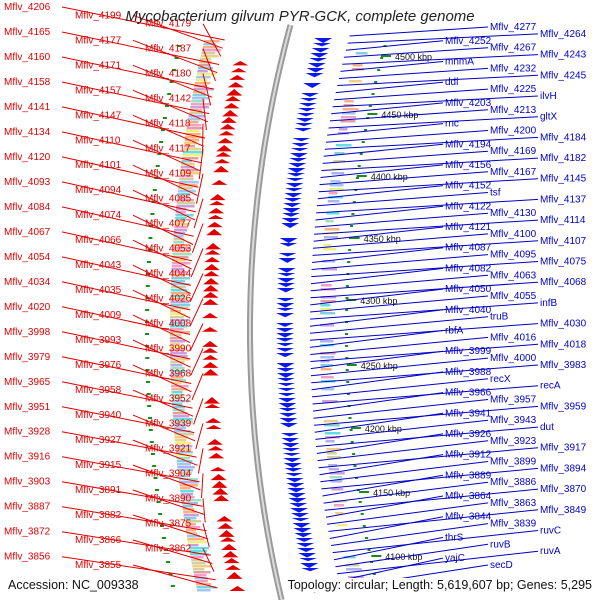 This screenshot has width=600, height=600. I want to click on left-gene-label: Mflv_4020, so click(27, 307).